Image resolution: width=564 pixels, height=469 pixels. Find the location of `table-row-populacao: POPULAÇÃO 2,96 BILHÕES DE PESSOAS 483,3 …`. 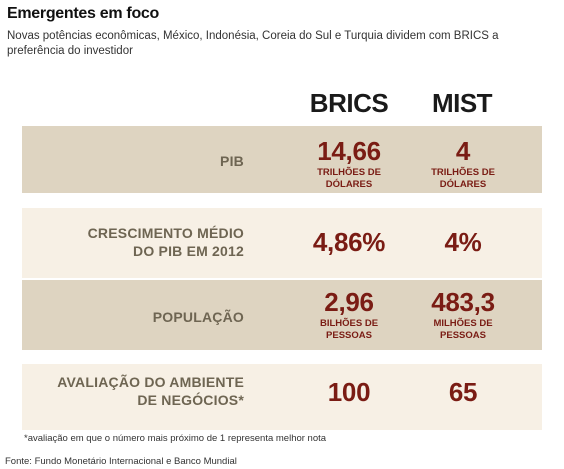

table-row-populacao: POPULAÇÃO 2,96 BILHÕES DE PESSOAS 483,3 … is located at coordinates (282, 315).